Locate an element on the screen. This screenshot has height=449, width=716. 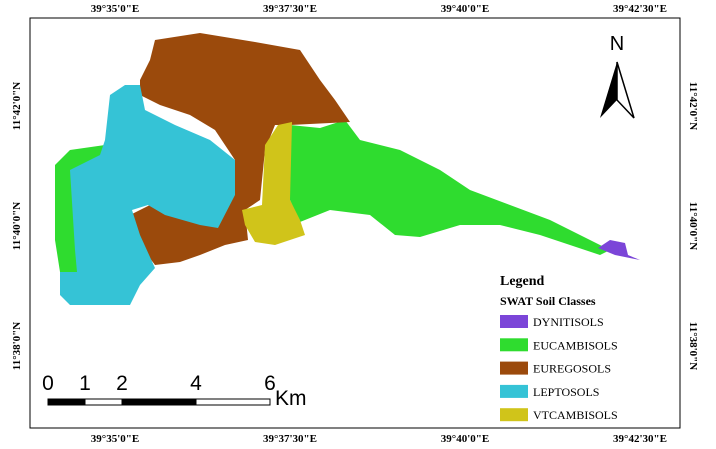
scale-label: 2 is located at coordinates (122, 383).